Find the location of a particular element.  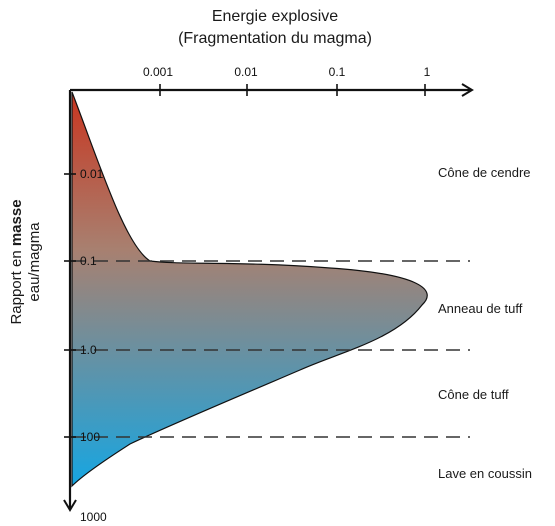

diagram-title-line-2: (Fragmentation du magma) is located at coordinates (275, 38).